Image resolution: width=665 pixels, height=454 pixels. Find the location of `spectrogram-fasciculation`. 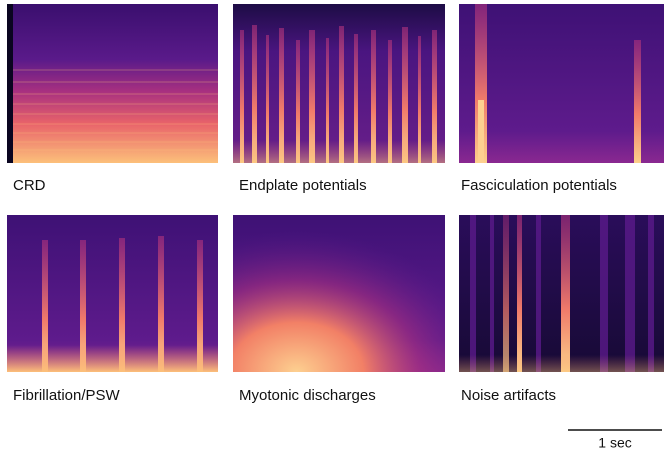

spectrogram-fasciculation is located at coordinates (561, 83).